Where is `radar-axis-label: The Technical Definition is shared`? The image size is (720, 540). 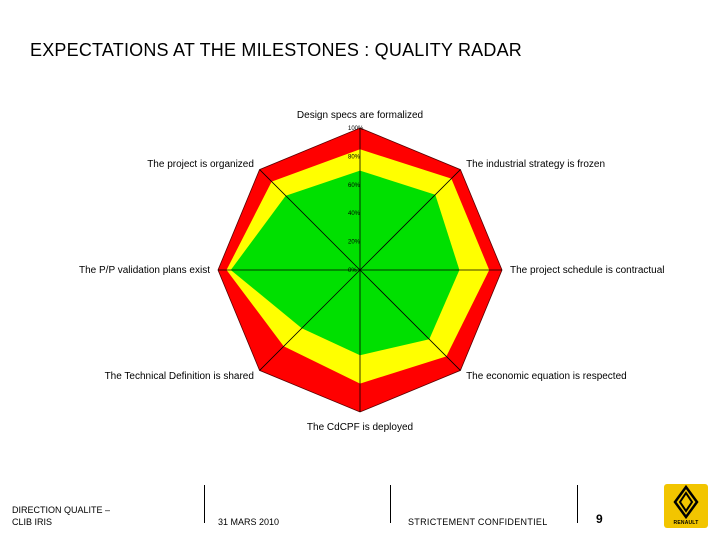 radar-axis-label: The Technical Definition is shared is located at coordinates (179, 376).